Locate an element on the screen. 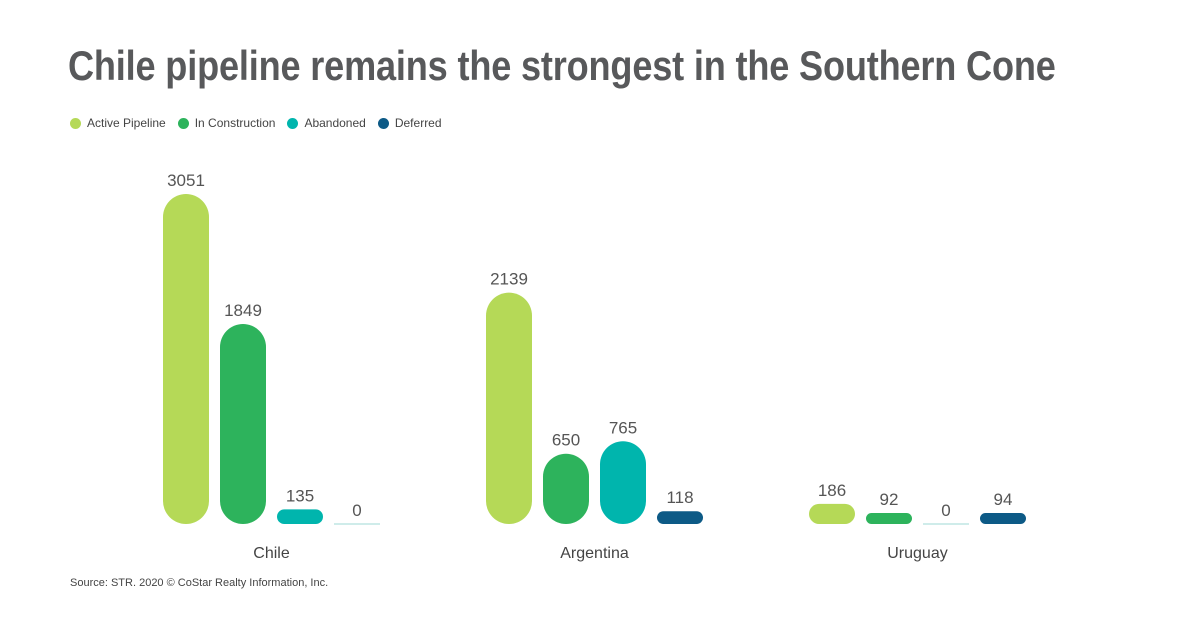  bar-uruguay-active-pipeline is located at coordinates (832, 513).